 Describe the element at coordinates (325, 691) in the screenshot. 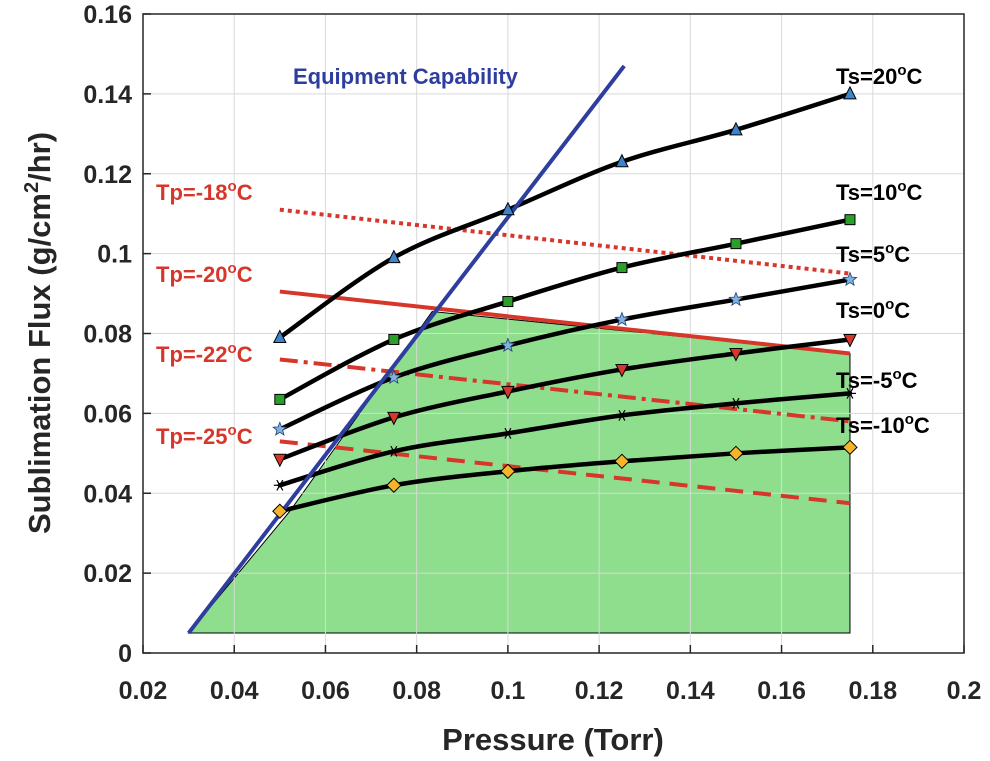

I see `x-tick-label: 0.06` at that location.